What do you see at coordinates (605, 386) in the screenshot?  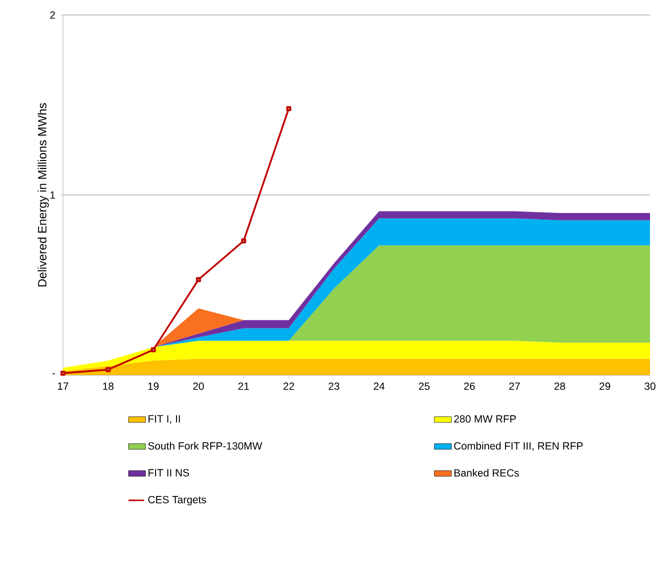 I see `x-tick-label: 29` at bounding box center [605, 386].